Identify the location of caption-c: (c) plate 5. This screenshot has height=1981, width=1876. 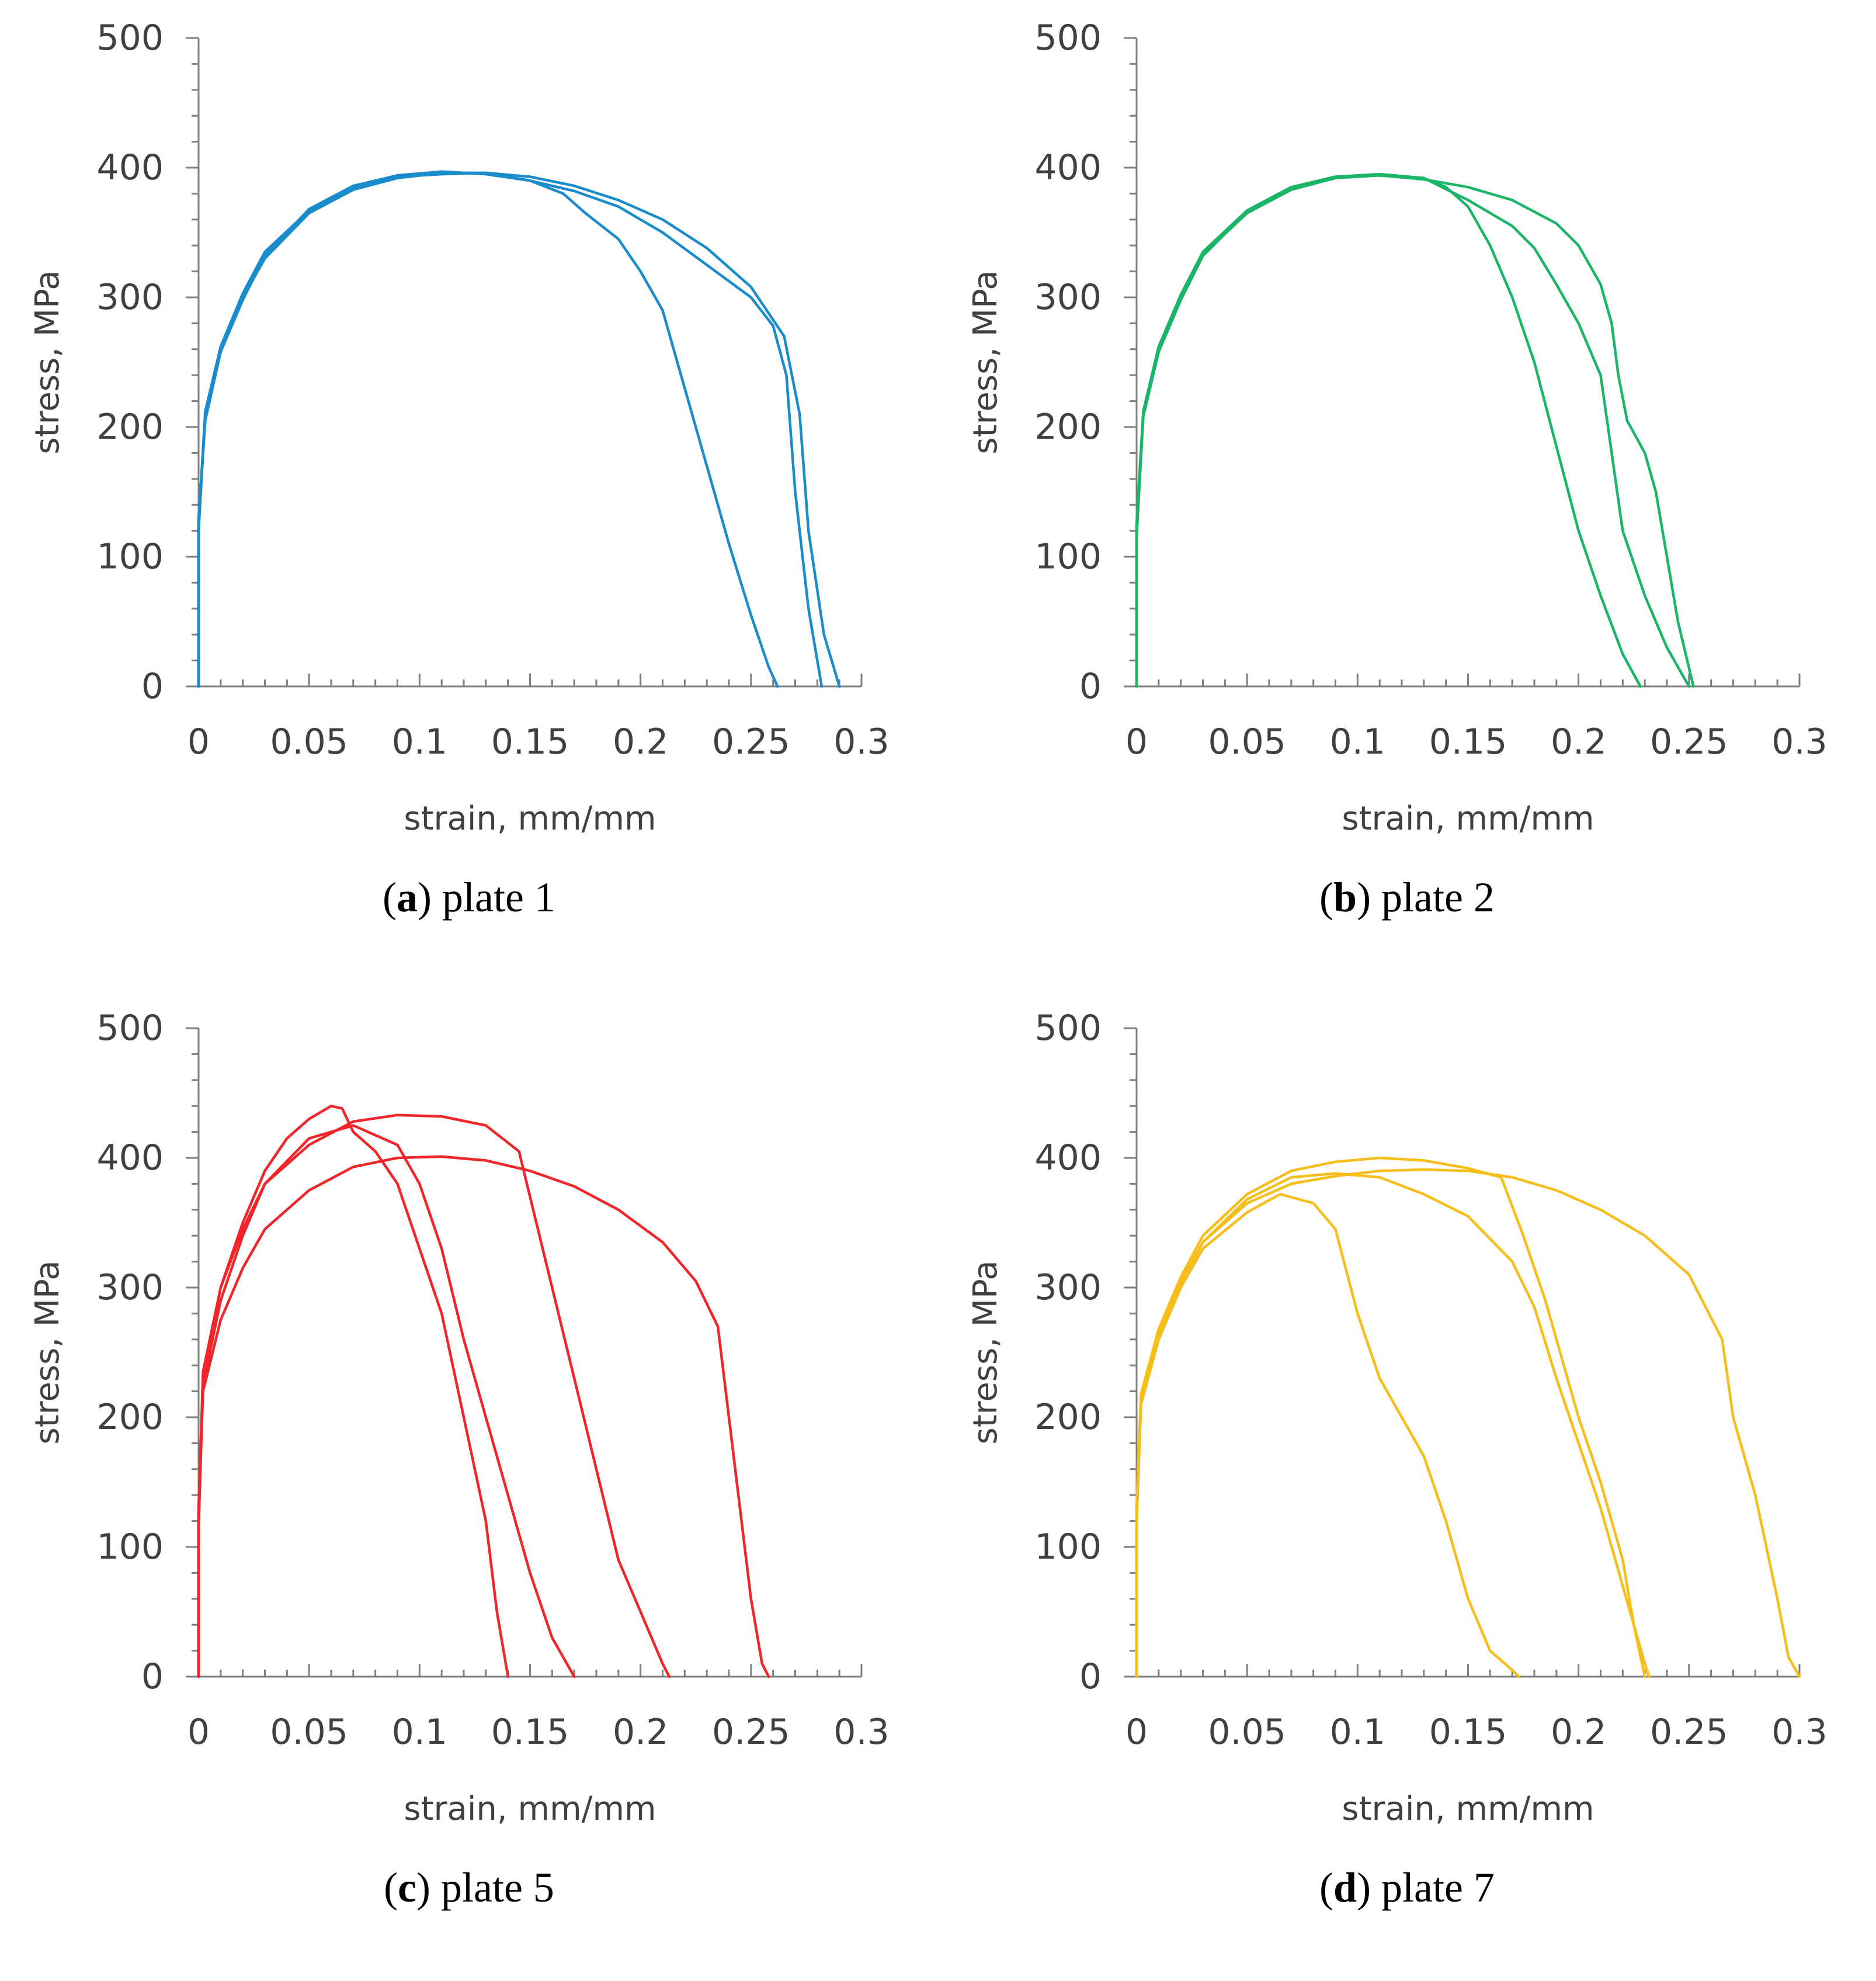
(469, 1887).